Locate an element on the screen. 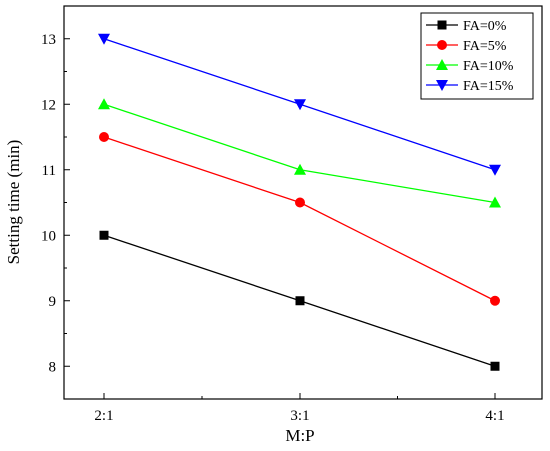 This screenshot has width=550, height=451. y-tick-label: 9 is located at coordinates (53, 302).